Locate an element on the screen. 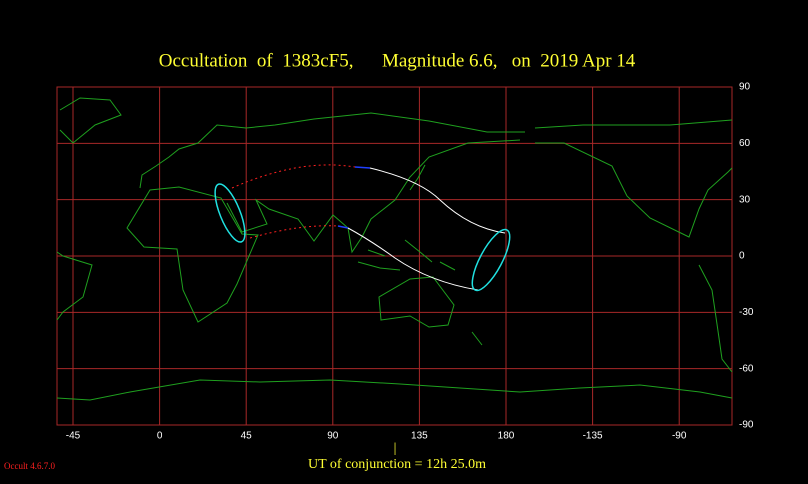 The width and height of the screenshot is (808, 484). greenland is located at coordinates (90, 120).